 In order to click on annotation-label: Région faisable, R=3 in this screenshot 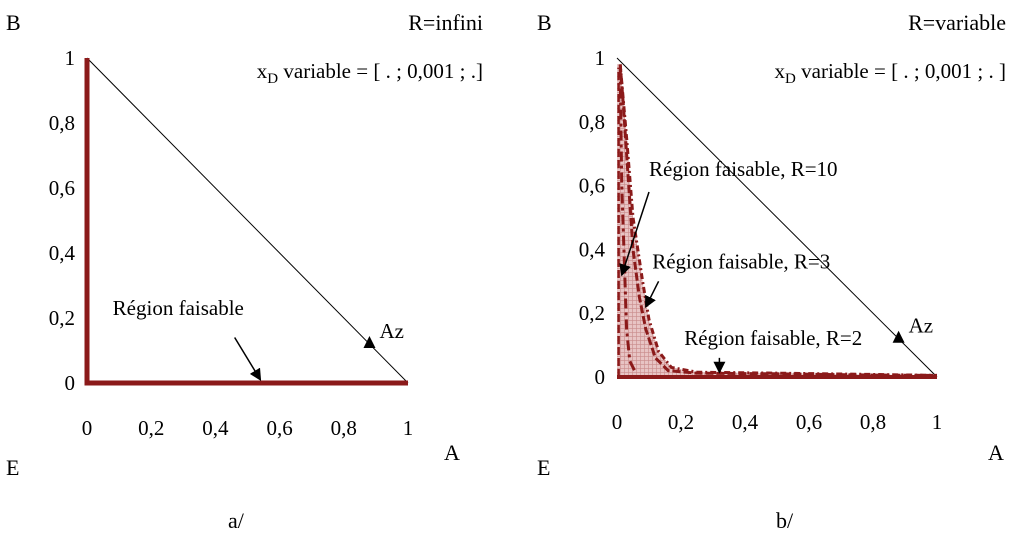, I will do `click(741, 262)`.